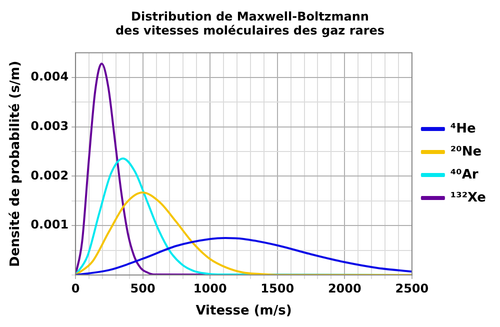  I want to click on x-tick-label: 500, so click(143, 288).